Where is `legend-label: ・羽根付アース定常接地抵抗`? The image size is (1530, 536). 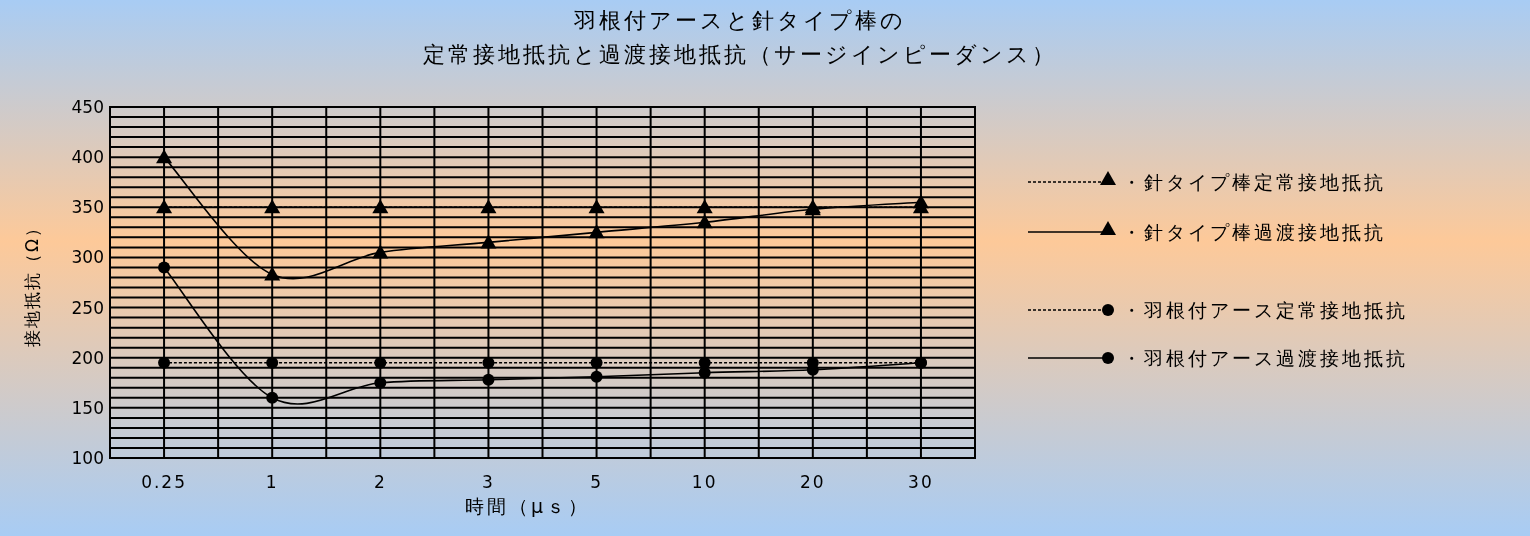 legend-label: ・羽根付アース定常接地抵抗 is located at coordinates (1265, 310).